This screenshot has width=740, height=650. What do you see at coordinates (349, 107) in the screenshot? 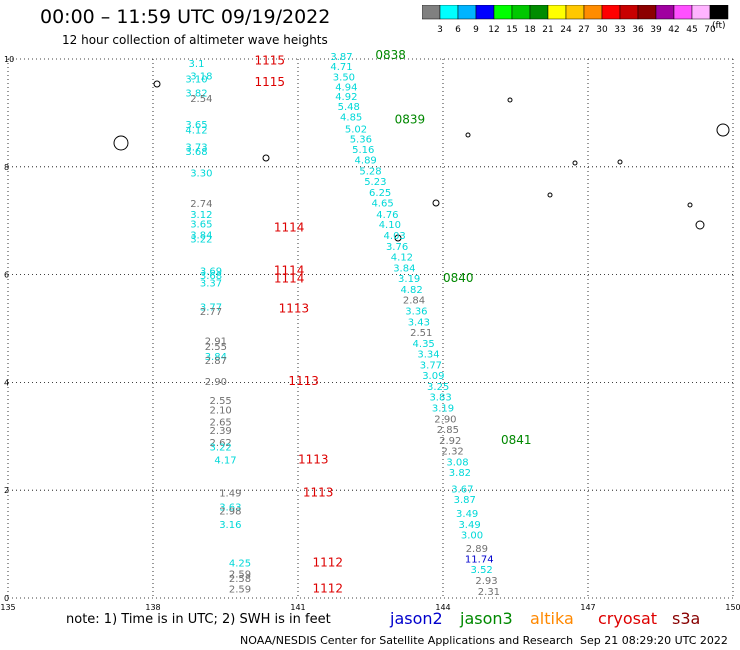
I see `wave-height-label: 5.48` at bounding box center [349, 107].